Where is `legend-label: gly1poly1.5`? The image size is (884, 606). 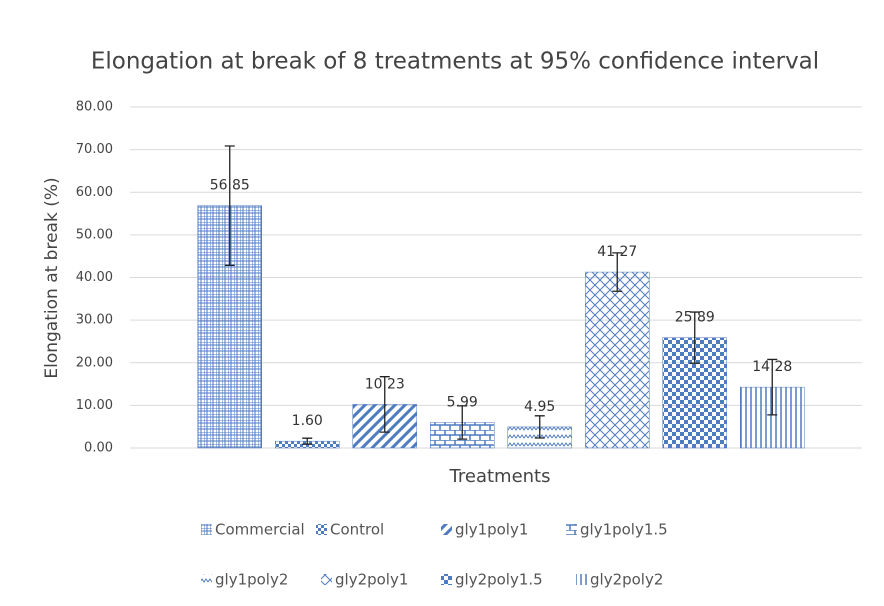 legend-label: gly1poly1.5 is located at coordinates (624, 530).